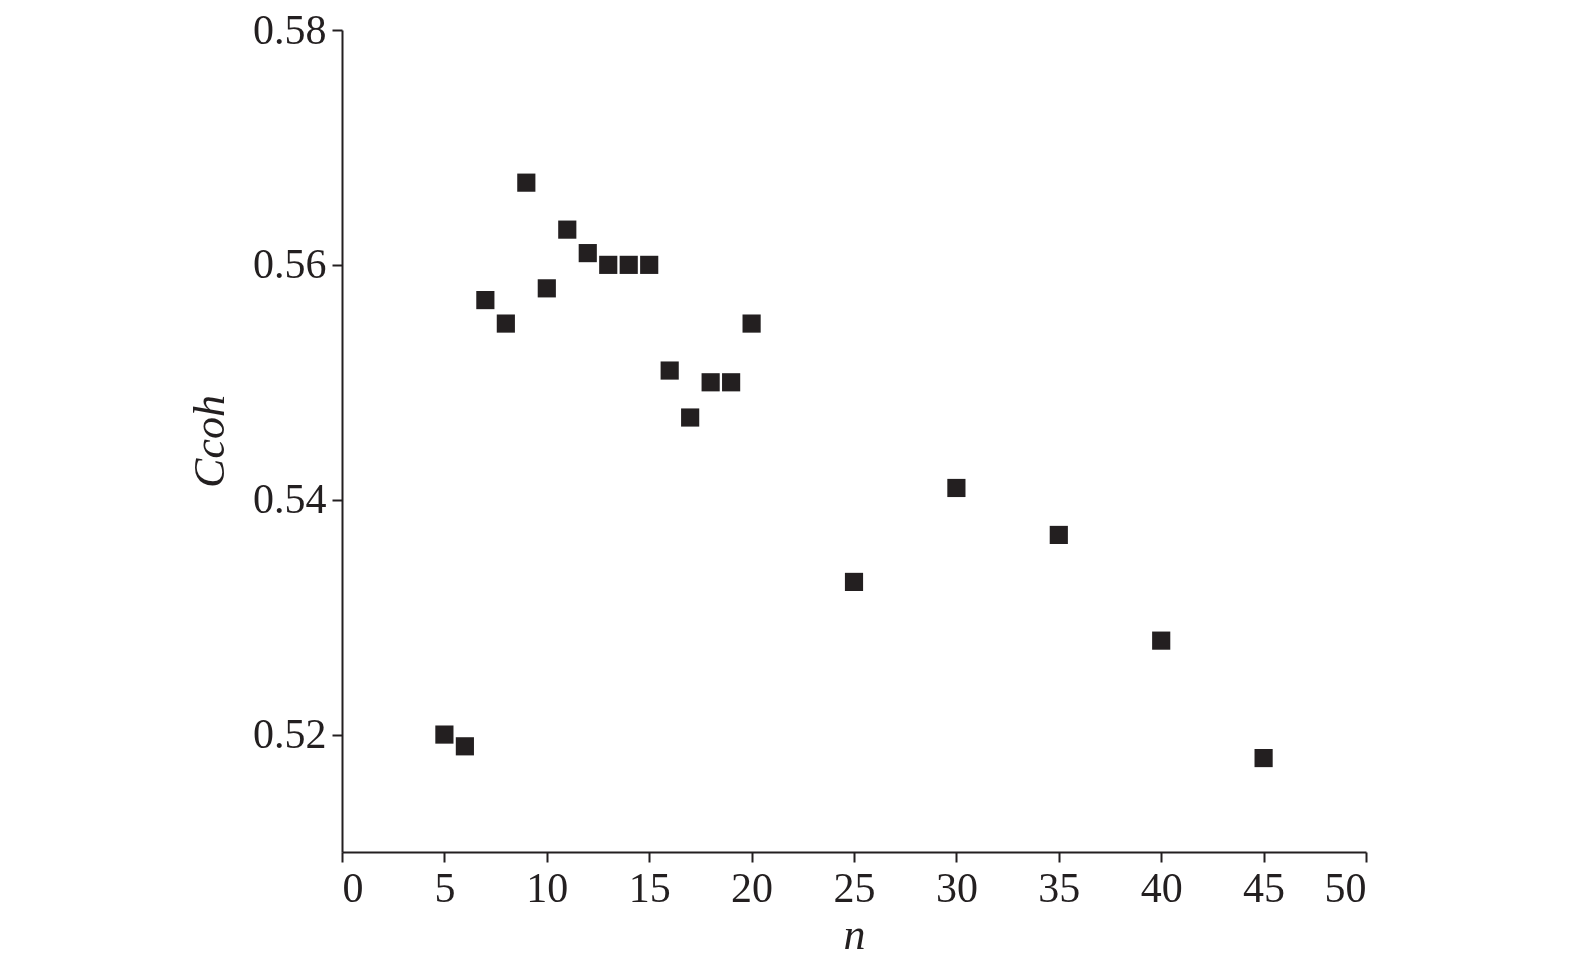 This screenshot has height=971, width=1575. I want to click on x-tick-label: 15, so click(649, 887).